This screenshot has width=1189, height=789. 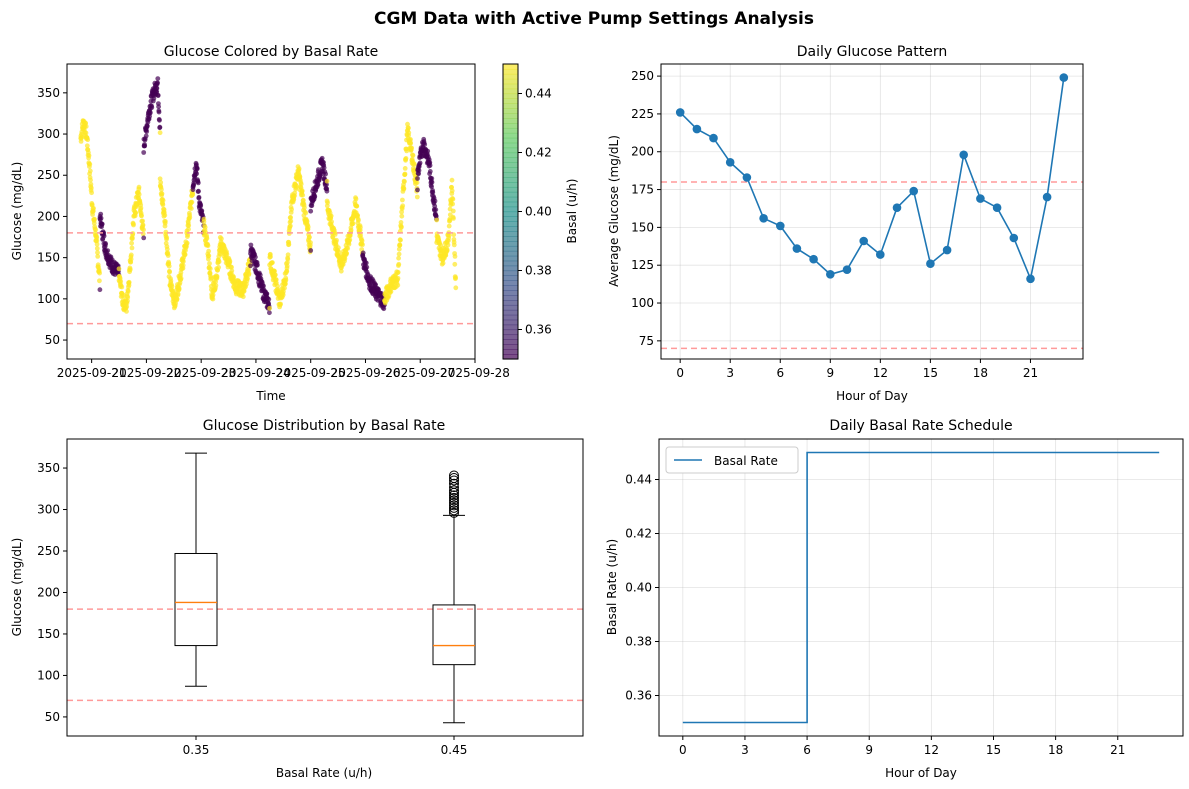 What do you see at coordinates (366, 373) in the screenshot?
I see `x-tick-label: 2025-09-26` at bounding box center [366, 373].